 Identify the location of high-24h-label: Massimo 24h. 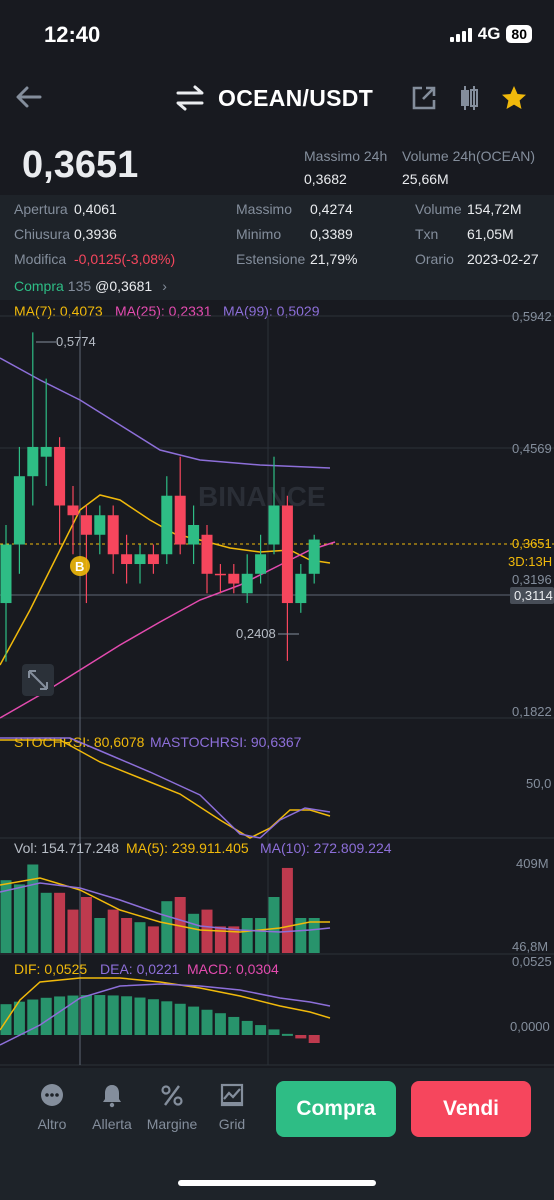
(346, 156).